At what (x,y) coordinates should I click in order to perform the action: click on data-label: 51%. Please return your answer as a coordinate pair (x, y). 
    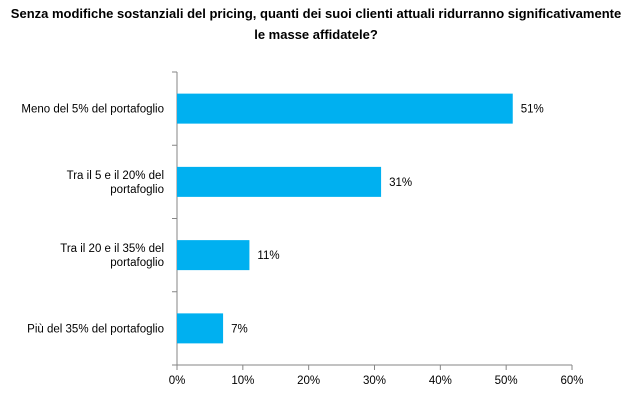
    Looking at the image, I should click on (532, 110).